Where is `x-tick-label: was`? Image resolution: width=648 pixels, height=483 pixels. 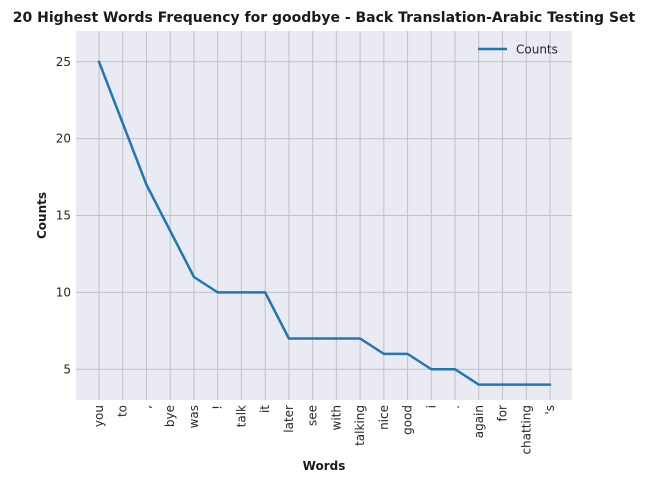
x-tick-label: was is located at coordinates (194, 416).